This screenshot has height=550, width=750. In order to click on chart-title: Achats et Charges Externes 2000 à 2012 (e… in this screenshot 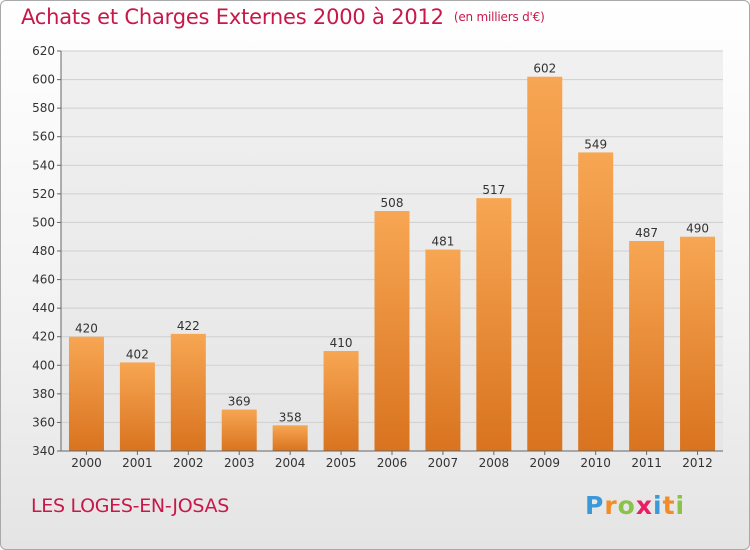, I will do `click(283, 17)`.